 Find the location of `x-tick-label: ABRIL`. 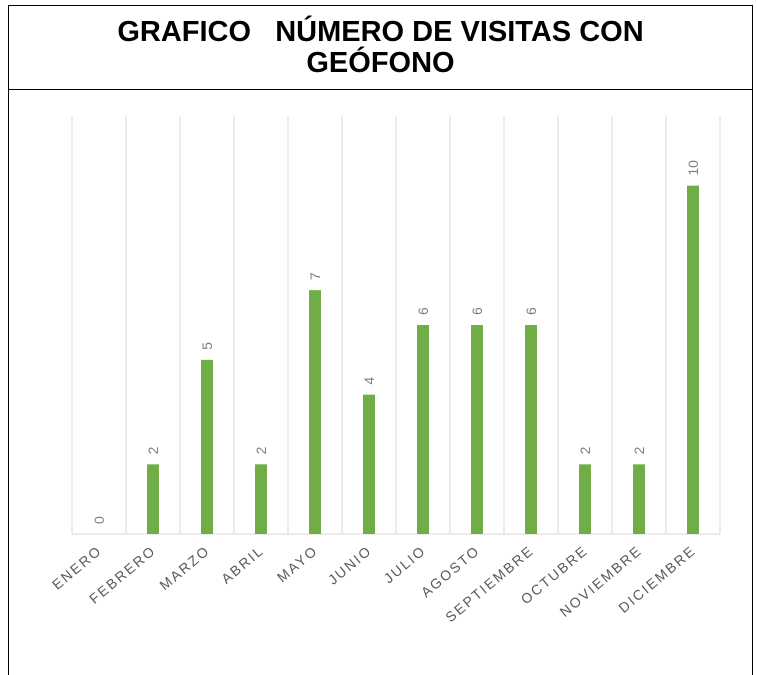

x-tick-label: ABRIL is located at coordinates (242, 564).